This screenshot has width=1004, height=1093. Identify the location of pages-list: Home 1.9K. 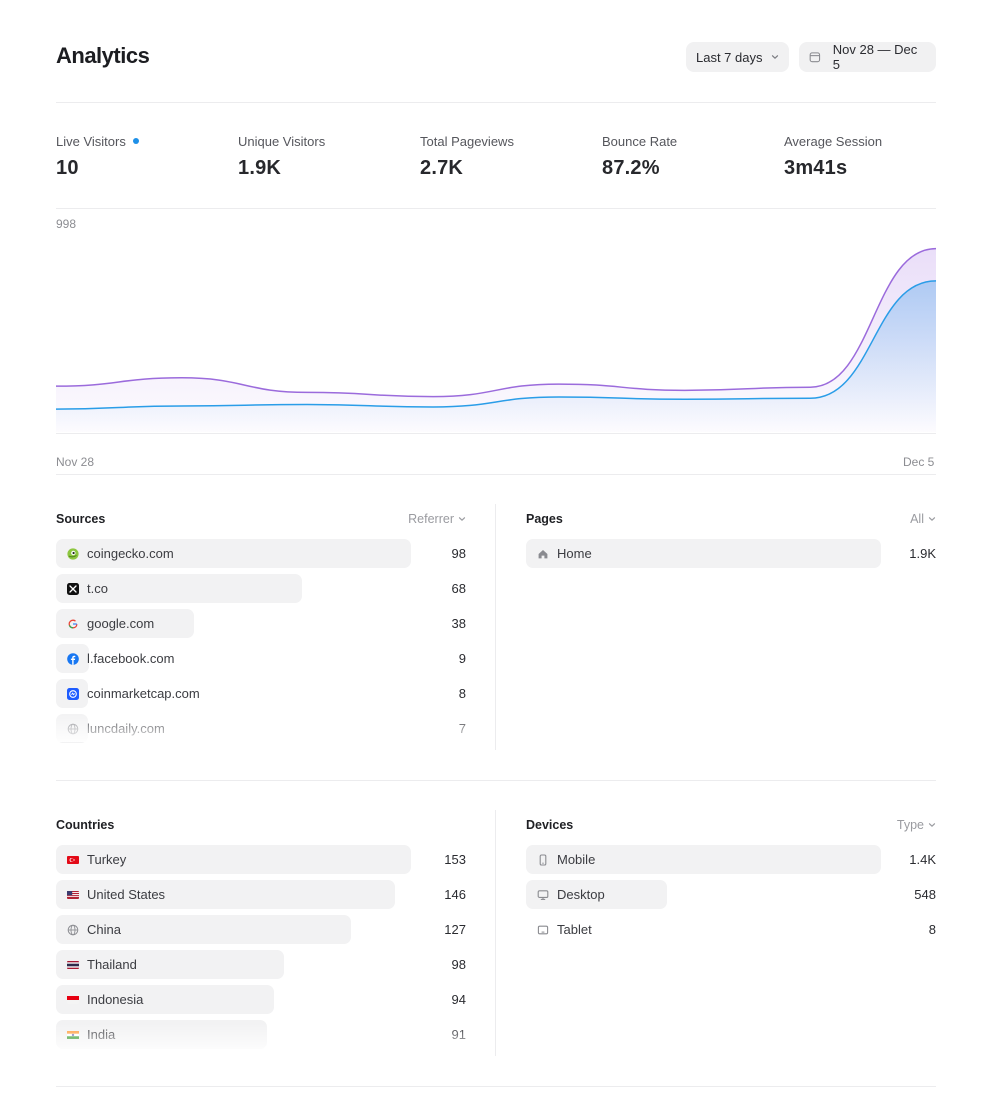
(731, 555).